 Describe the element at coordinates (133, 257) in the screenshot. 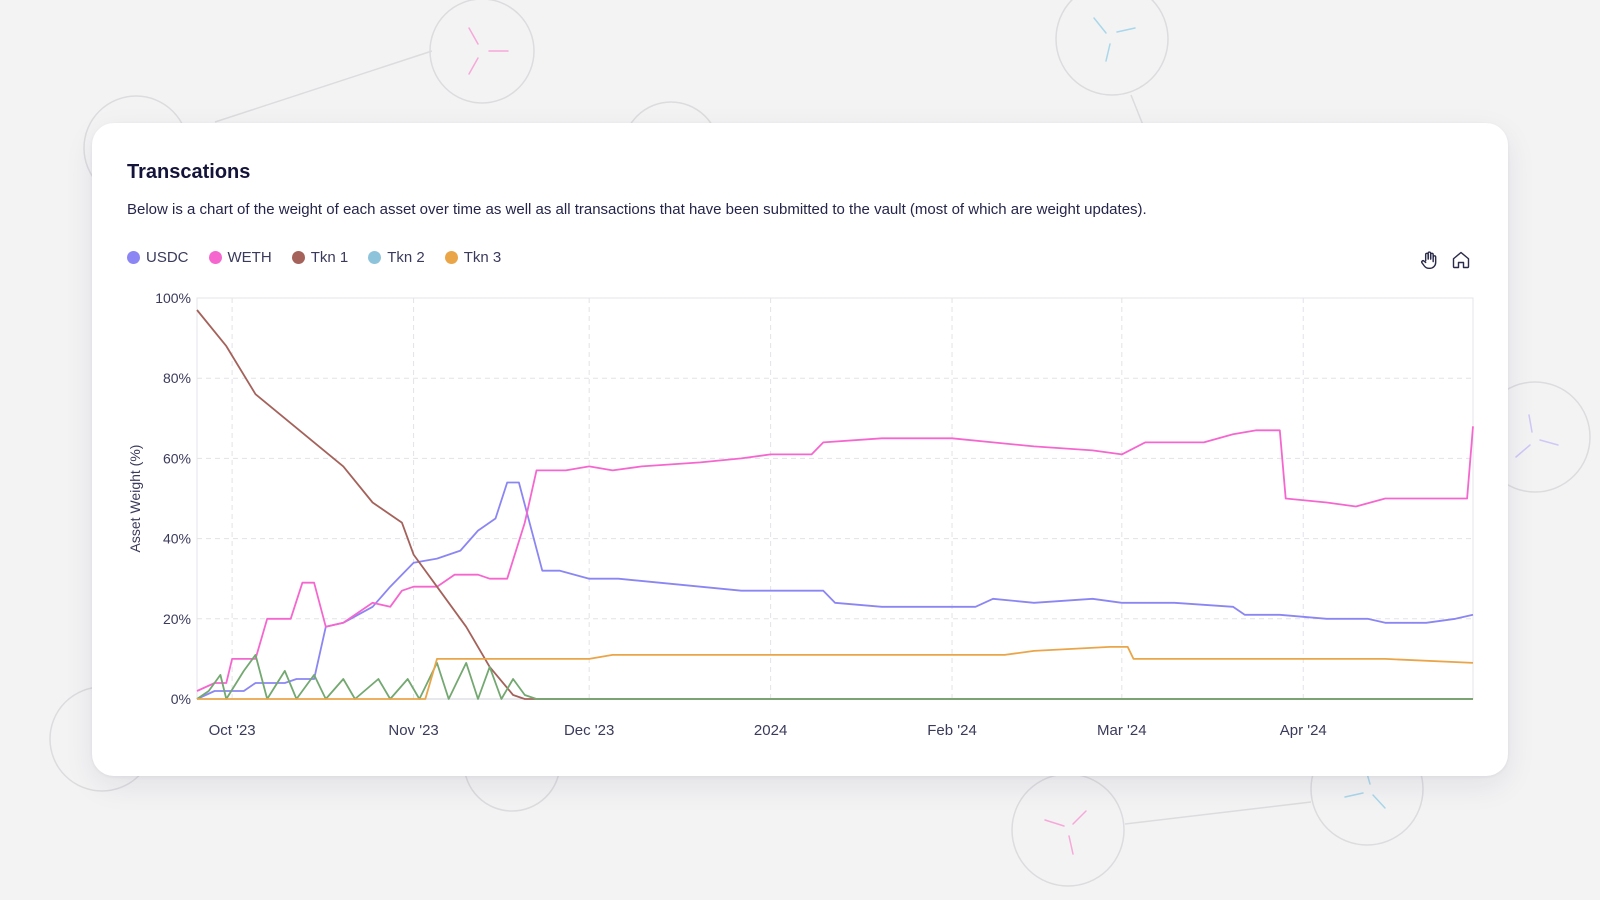

I see `legend-dot-usdc` at that location.